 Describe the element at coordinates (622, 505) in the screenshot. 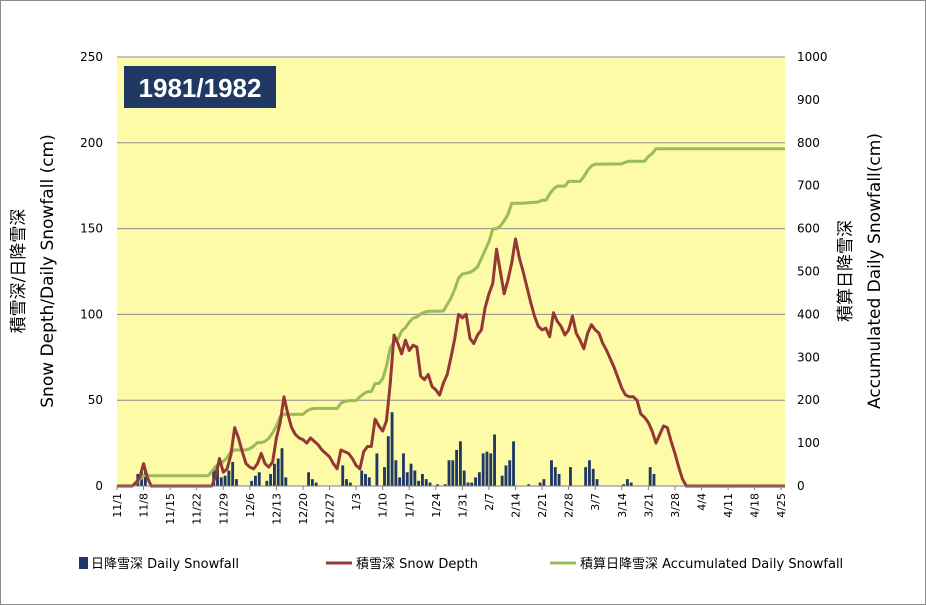

I see `x-tick-label: 3/14` at that location.